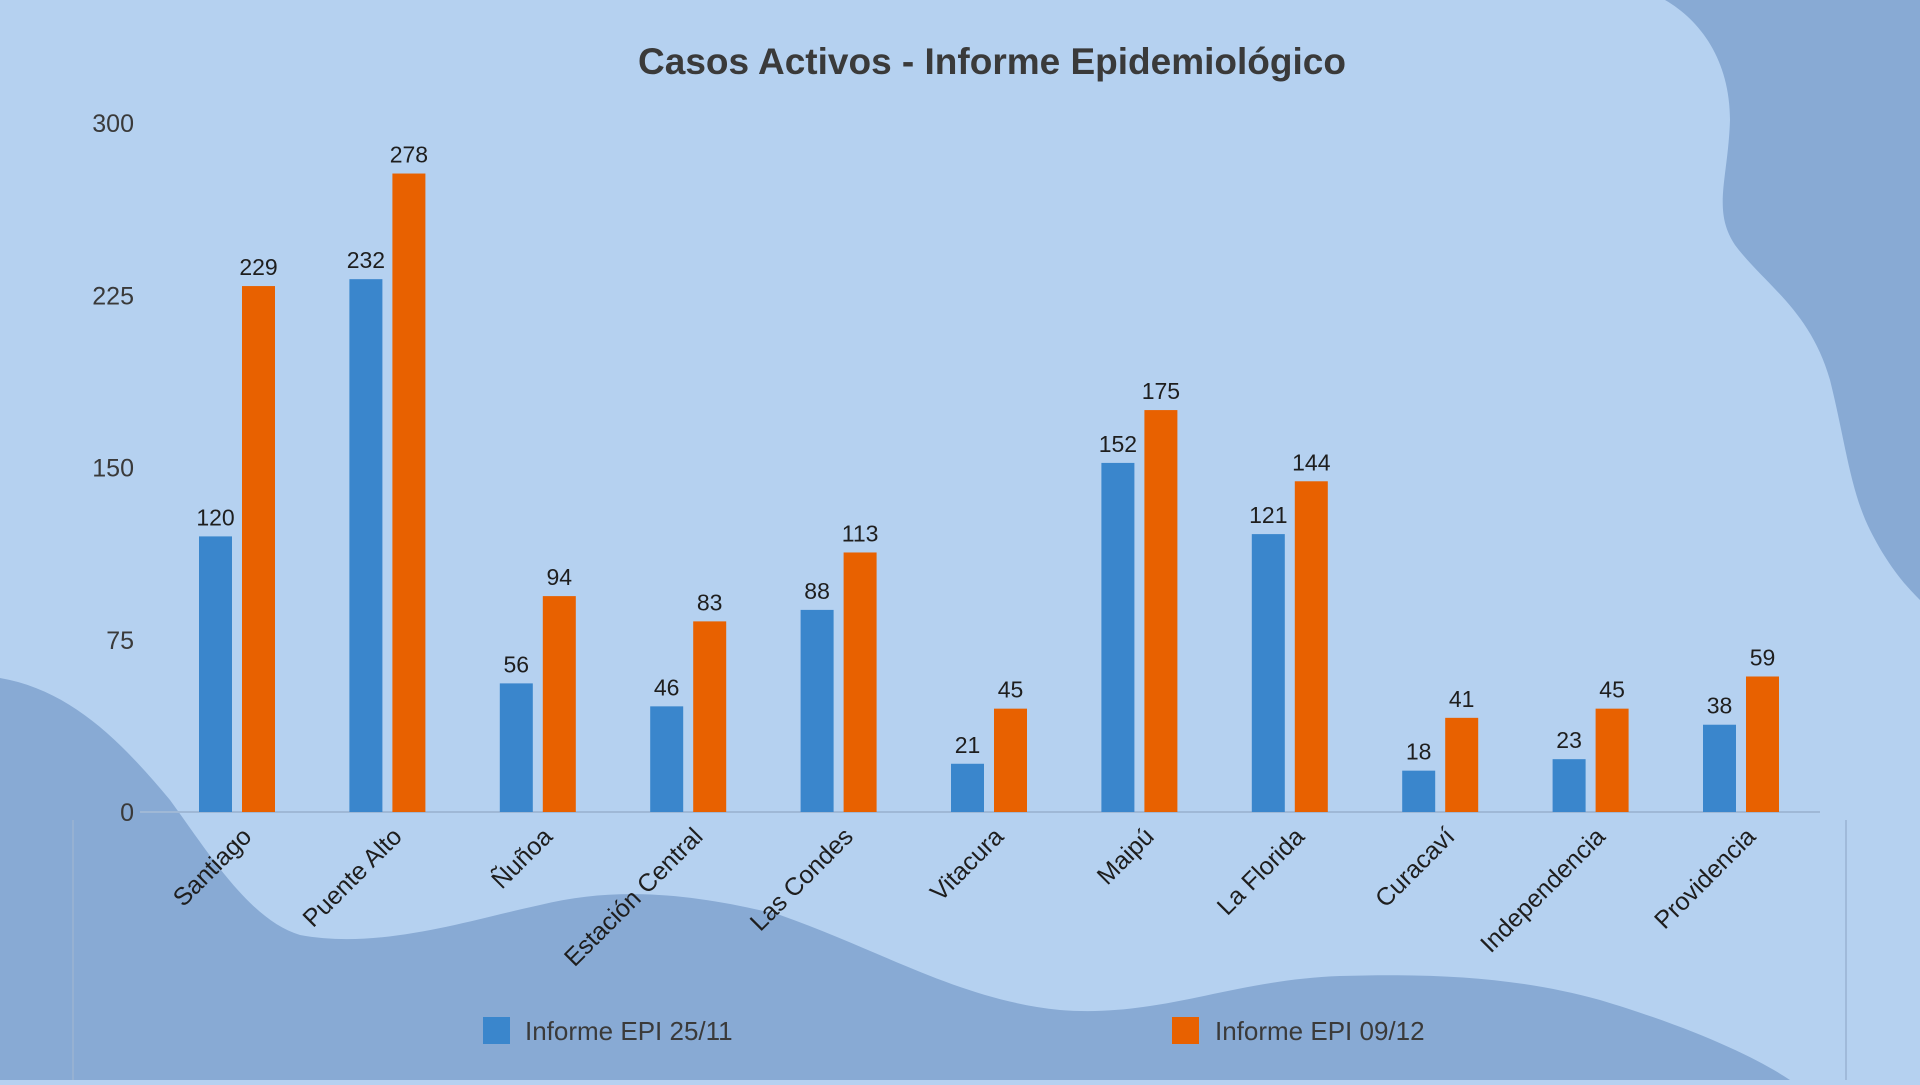 The height and width of the screenshot is (1085, 1920). What do you see at coordinates (215, 517) in the screenshot?
I see `data-label: 120` at bounding box center [215, 517].